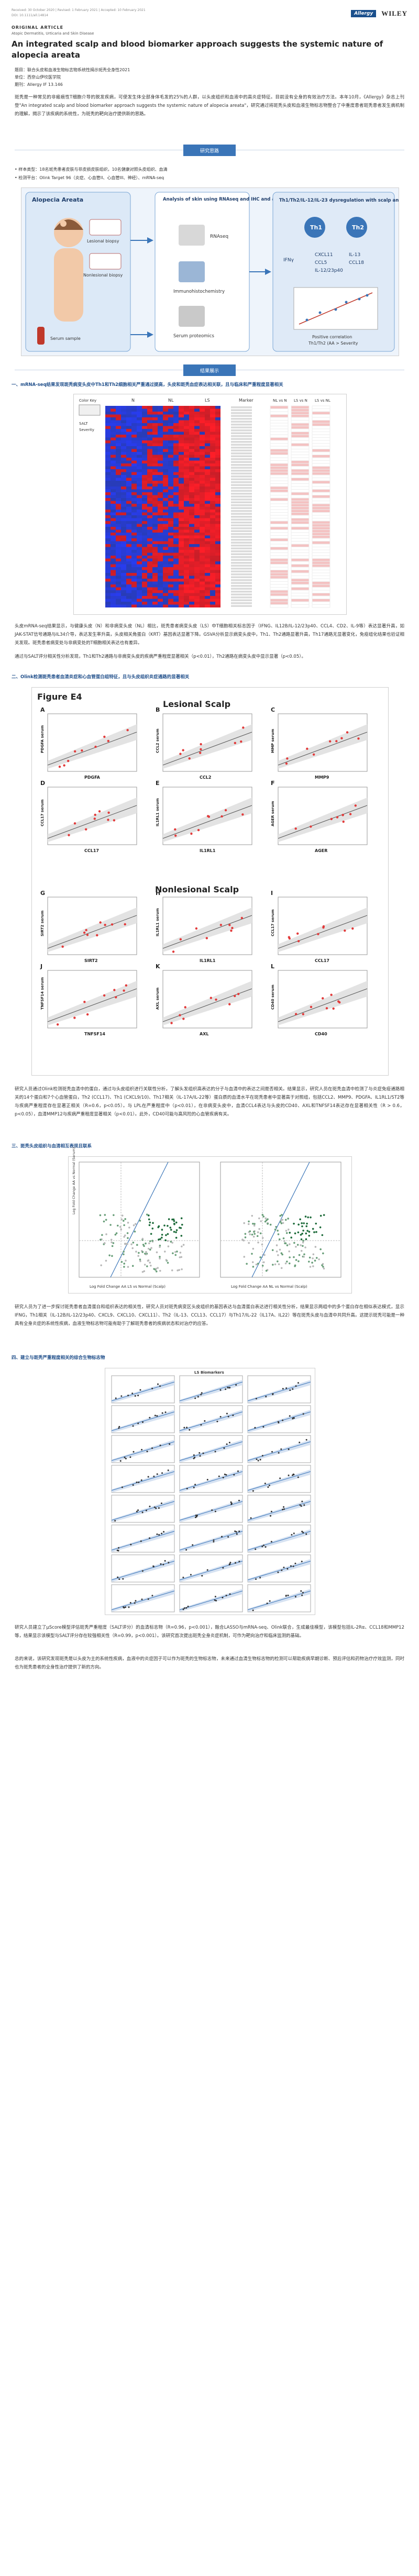 The image size is (419, 2576). Describe the element at coordinates (143, 1449) in the screenshot. I see `mini-correlation-plot` at that location.